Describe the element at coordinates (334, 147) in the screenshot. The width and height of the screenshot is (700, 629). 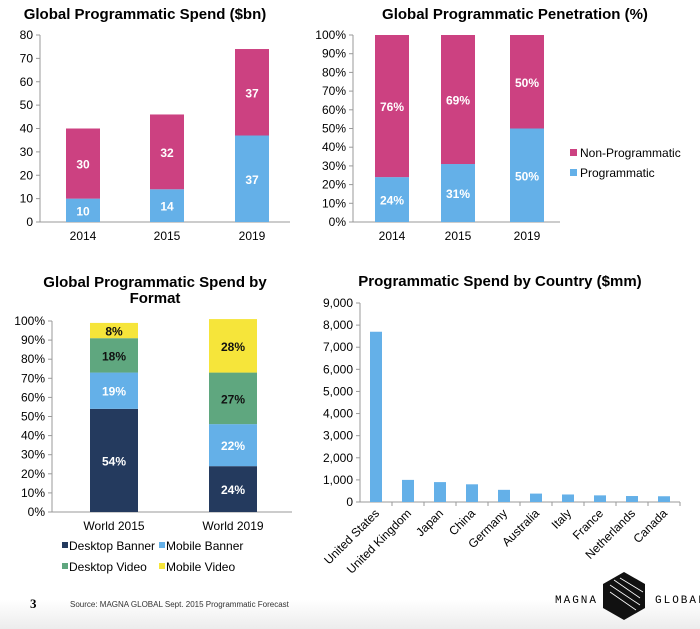
I see `chart2-y-tick-label: 40%` at that location.